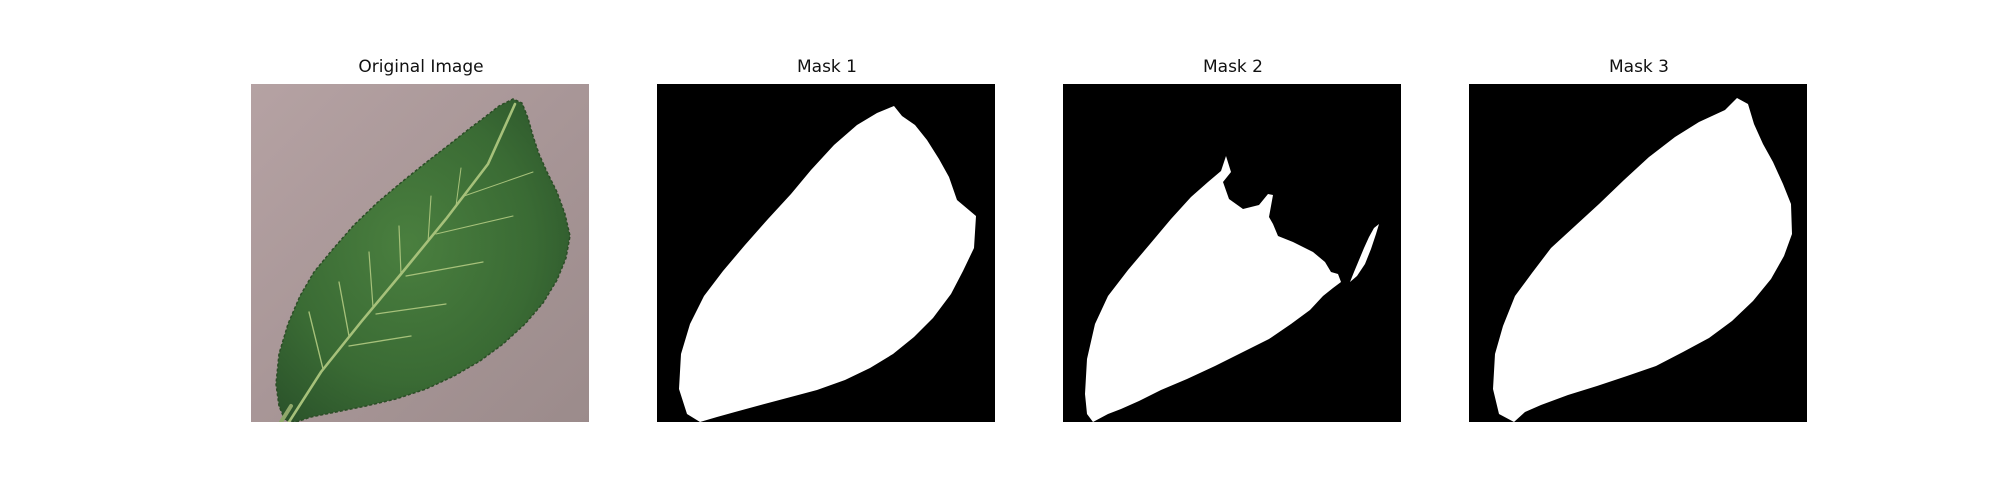 The image size is (2000, 500). I want to click on panel-title-original: Original Image, so click(421, 67).